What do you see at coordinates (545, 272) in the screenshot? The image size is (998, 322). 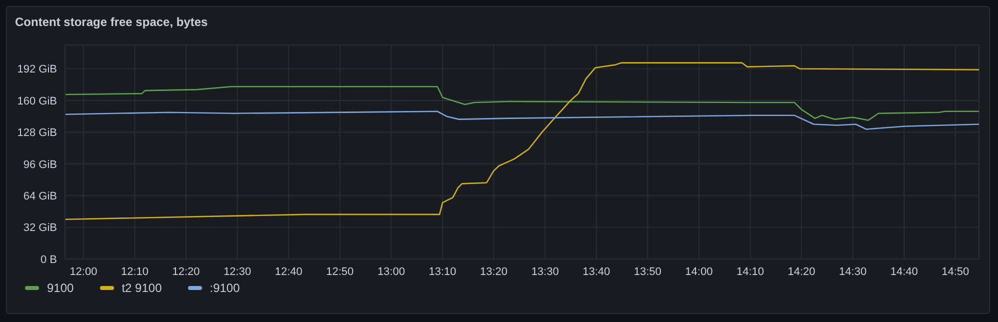 I see `x-tick-label: 13:30` at bounding box center [545, 272].